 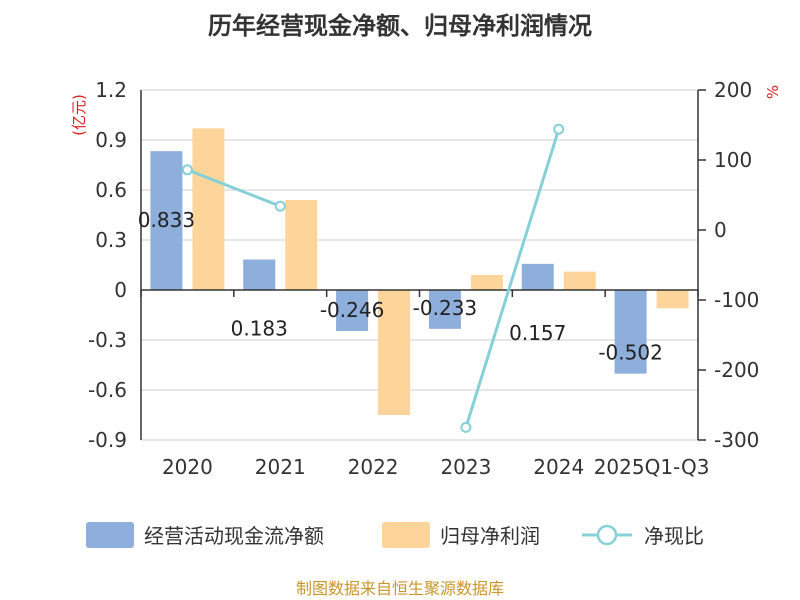 What do you see at coordinates (490, 536) in the screenshot?
I see `legend-label-netprofit: 归母净利润` at bounding box center [490, 536].